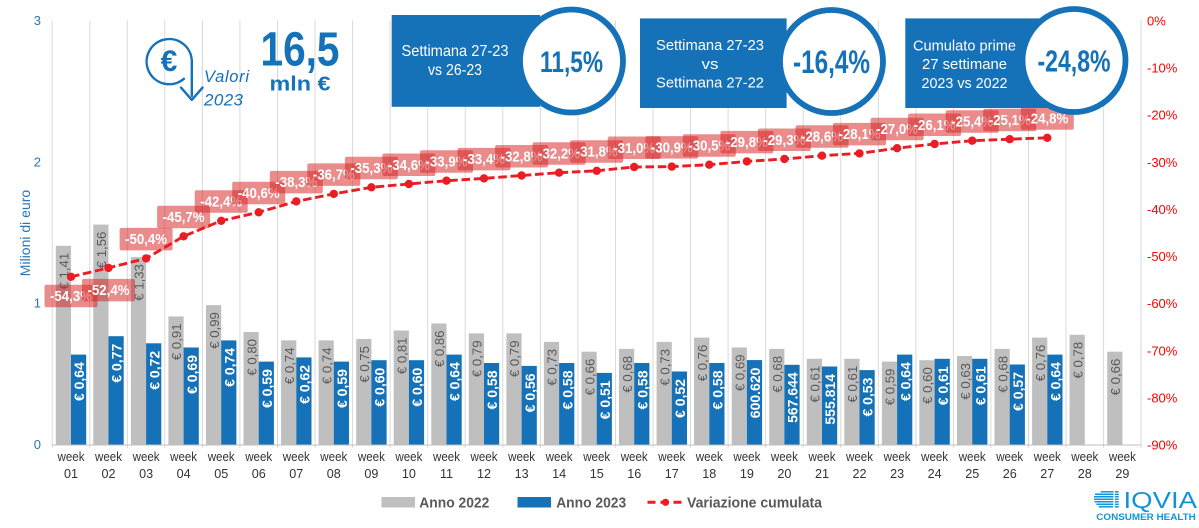  I want to click on svg-text: 27 settimane, so click(964, 64).